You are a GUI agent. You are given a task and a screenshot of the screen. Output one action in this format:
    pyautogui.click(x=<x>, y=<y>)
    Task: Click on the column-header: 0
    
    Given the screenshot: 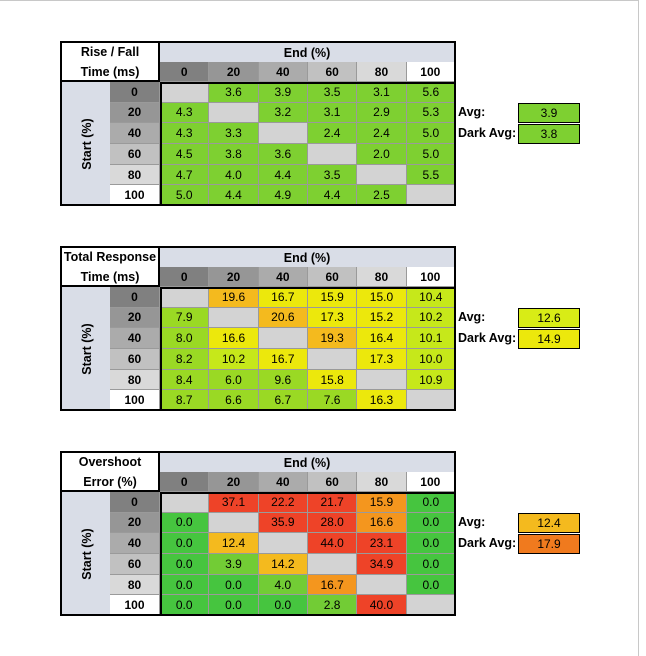 What is the action you would take?
    pyautogui.click(x=185, y=72)
    